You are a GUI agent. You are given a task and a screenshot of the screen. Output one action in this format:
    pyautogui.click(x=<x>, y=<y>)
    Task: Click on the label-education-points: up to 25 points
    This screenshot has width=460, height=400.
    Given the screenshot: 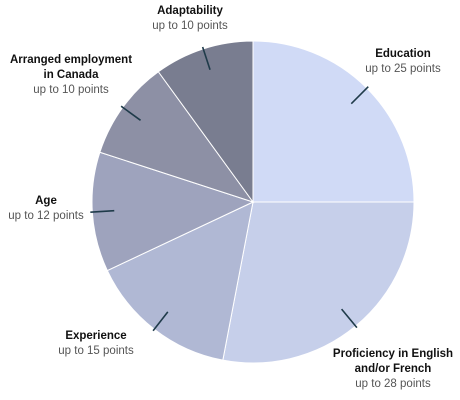 What is the action you would take?
    pyautogui.click(x=403, y=69)
    